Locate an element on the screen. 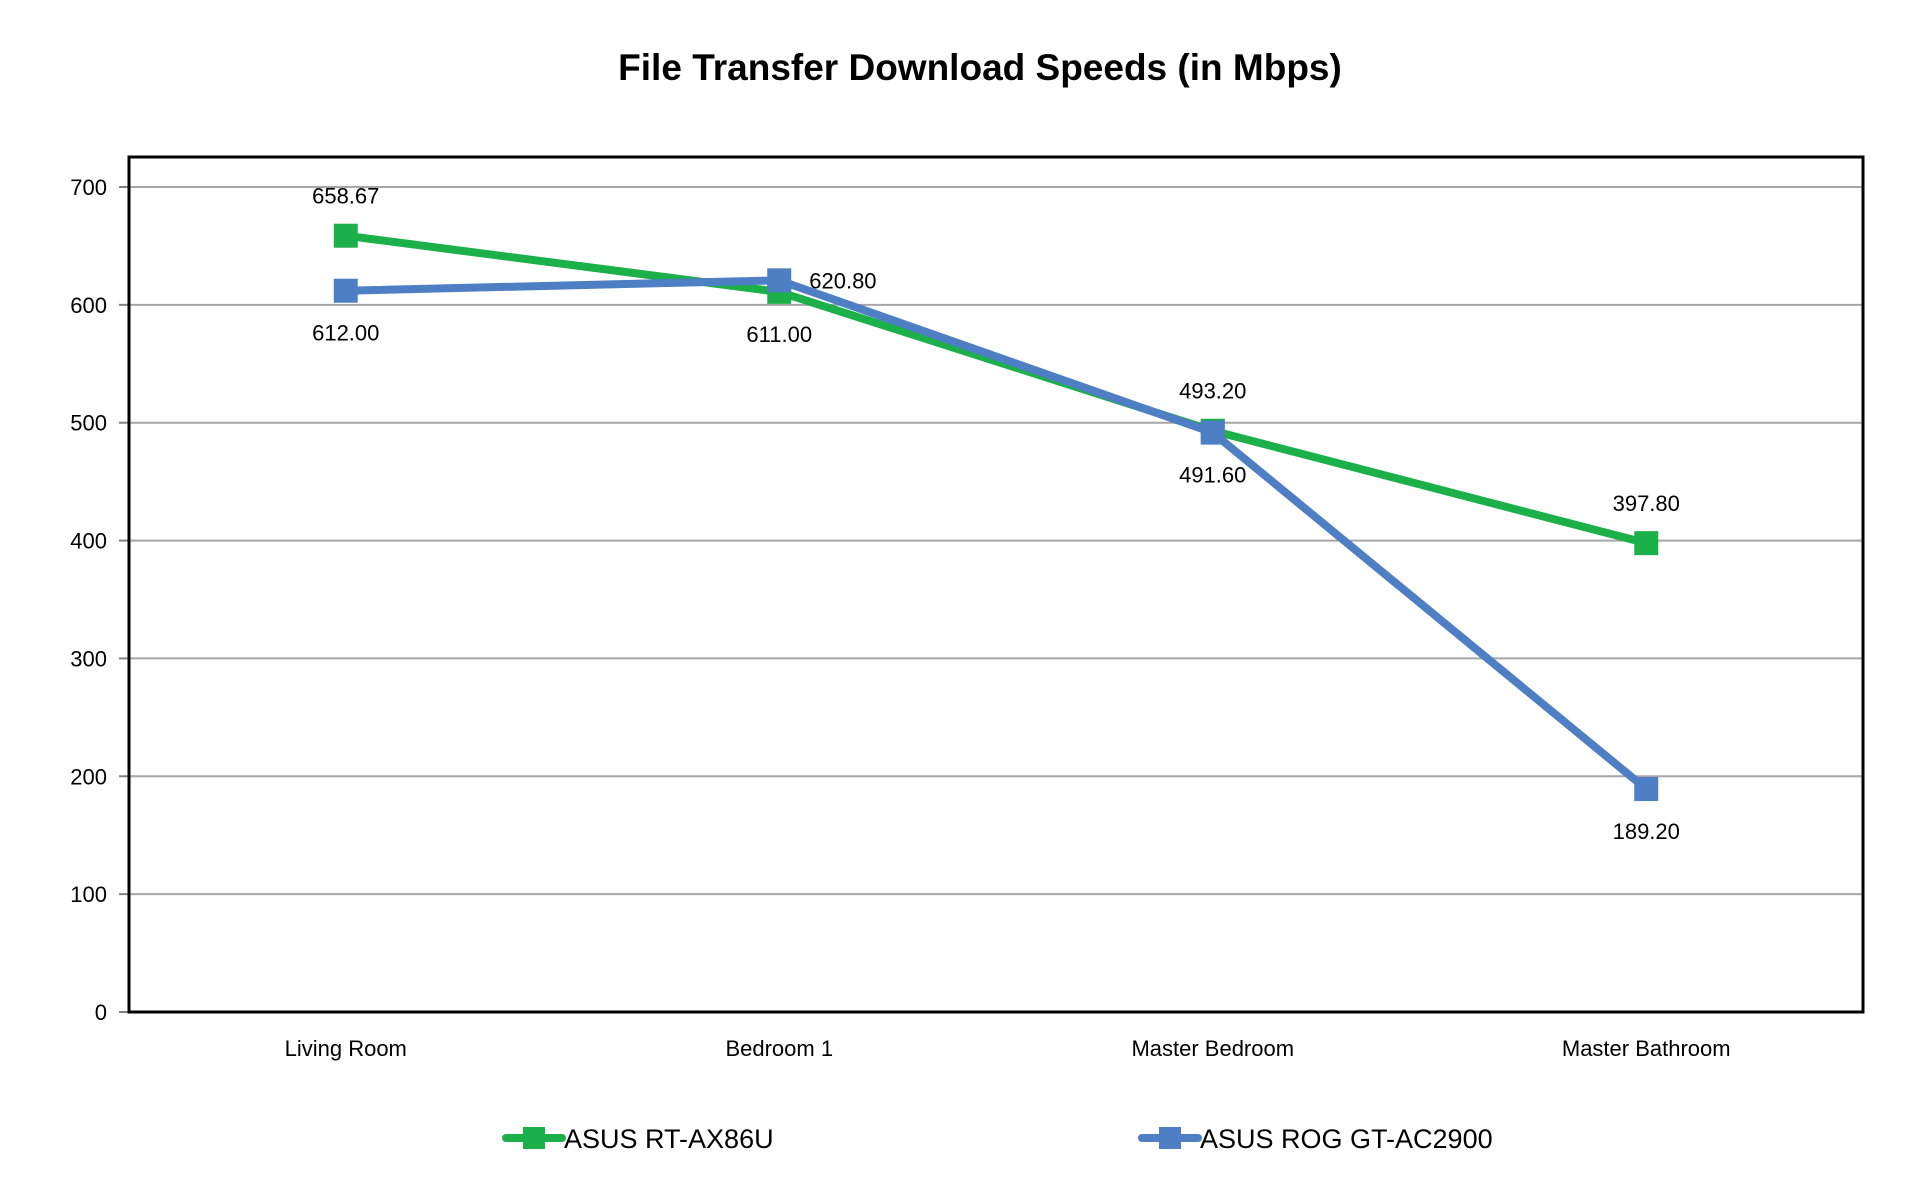 The height and width of the screenshot is (1189, 1920). x-tick-label-living-room: Living Room is located at coordinates (346, 1048).